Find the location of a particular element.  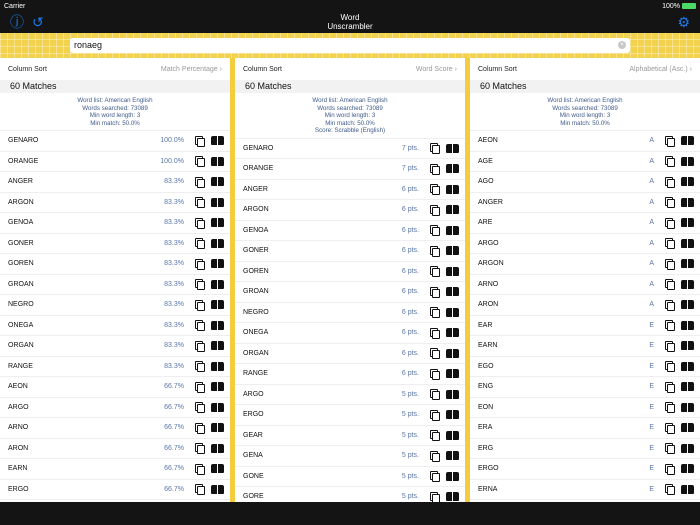

list-item: GROAN 83.3% is located at coordinates (115, 285).